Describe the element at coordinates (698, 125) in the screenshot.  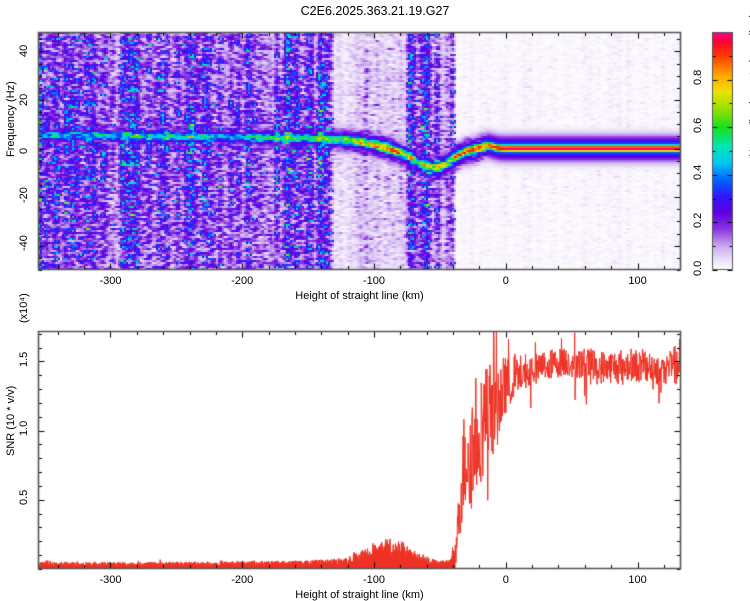
I see `colorbar-tick-label: 0.6` at that location.